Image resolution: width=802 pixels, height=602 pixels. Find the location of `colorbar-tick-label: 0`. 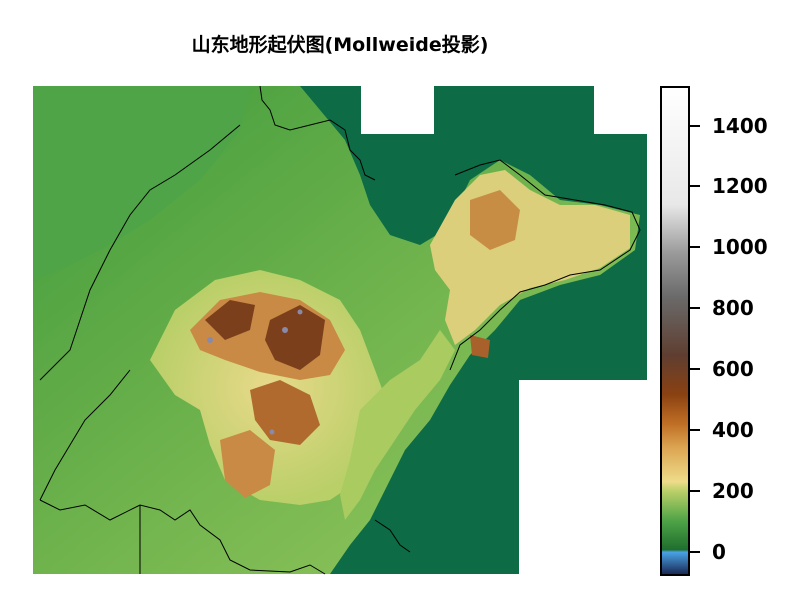

colorbar-tick-label: 0 is located at coordinates (719, 551).